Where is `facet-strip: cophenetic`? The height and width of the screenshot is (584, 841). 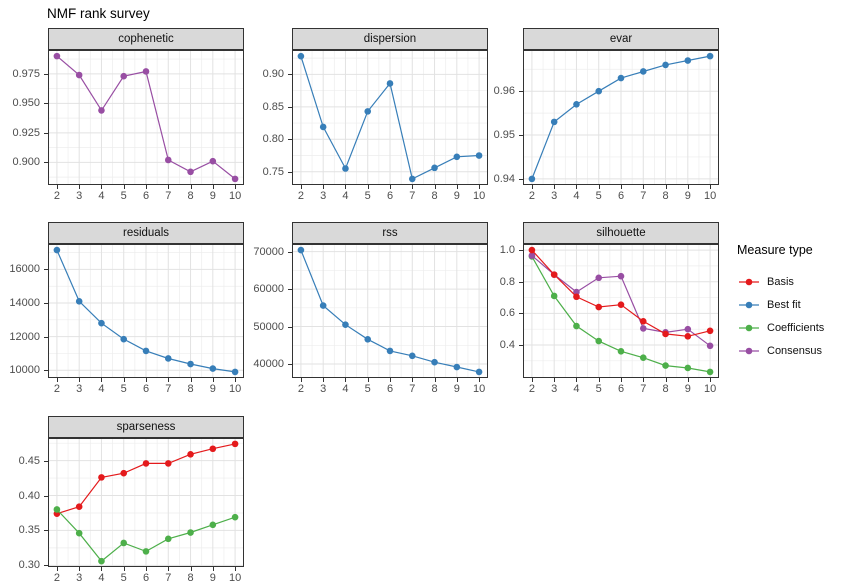 facet-strip: cophenetic is located at coordinates (146, 39).